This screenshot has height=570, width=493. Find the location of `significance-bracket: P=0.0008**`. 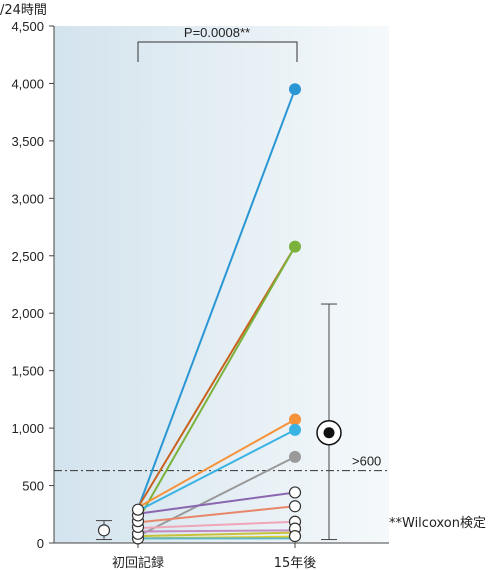

significance-bracket: P=0.0008** is located at coordinates (217, 43).